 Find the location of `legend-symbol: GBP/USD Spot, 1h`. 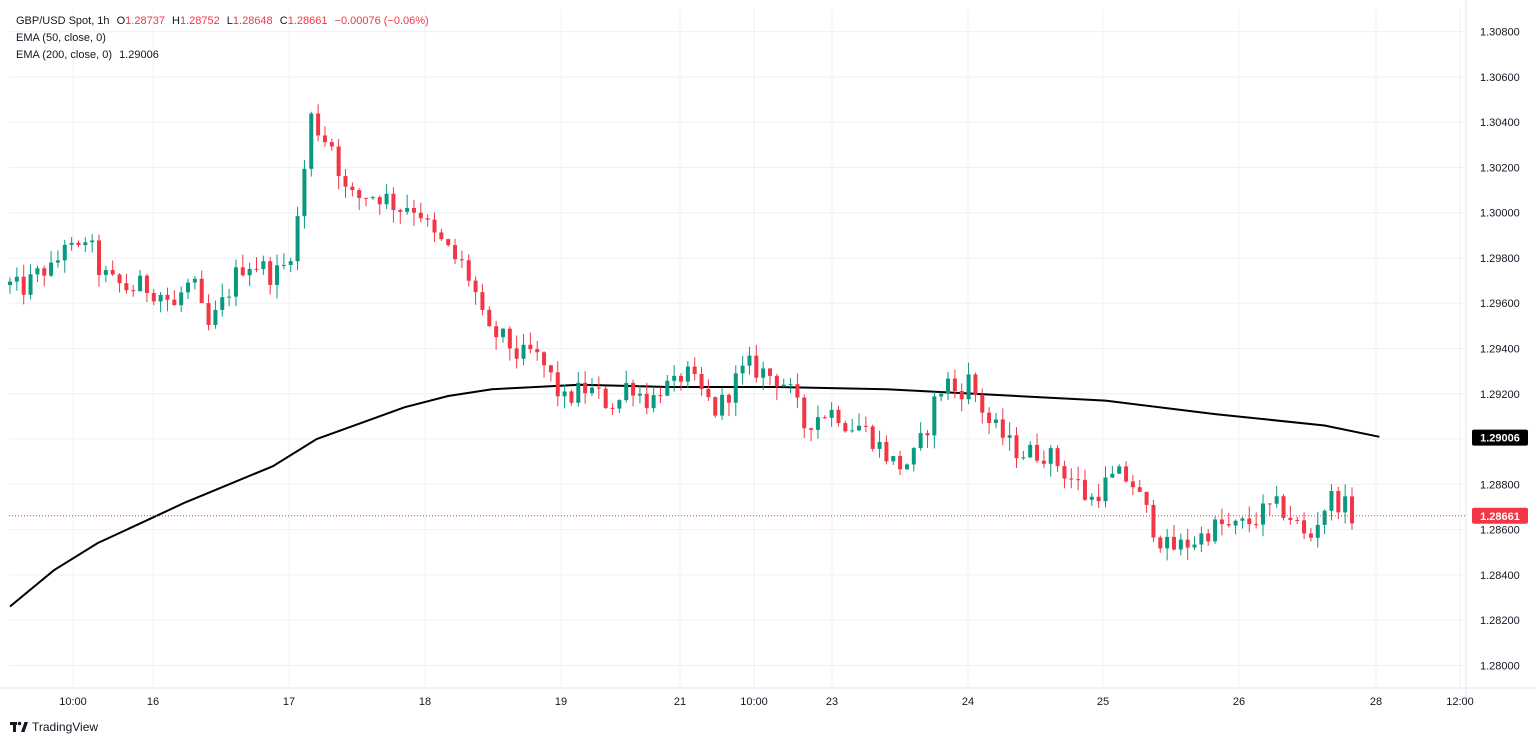

legend-symbol: GBP/USD Spot, 1h is located at coordinates (63, 21).